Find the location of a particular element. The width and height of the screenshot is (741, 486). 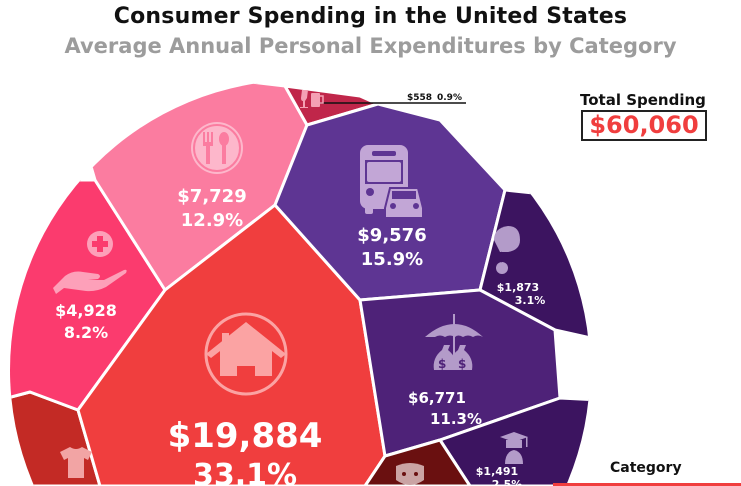

tshirt-icon is located at coordinates (76, 462).